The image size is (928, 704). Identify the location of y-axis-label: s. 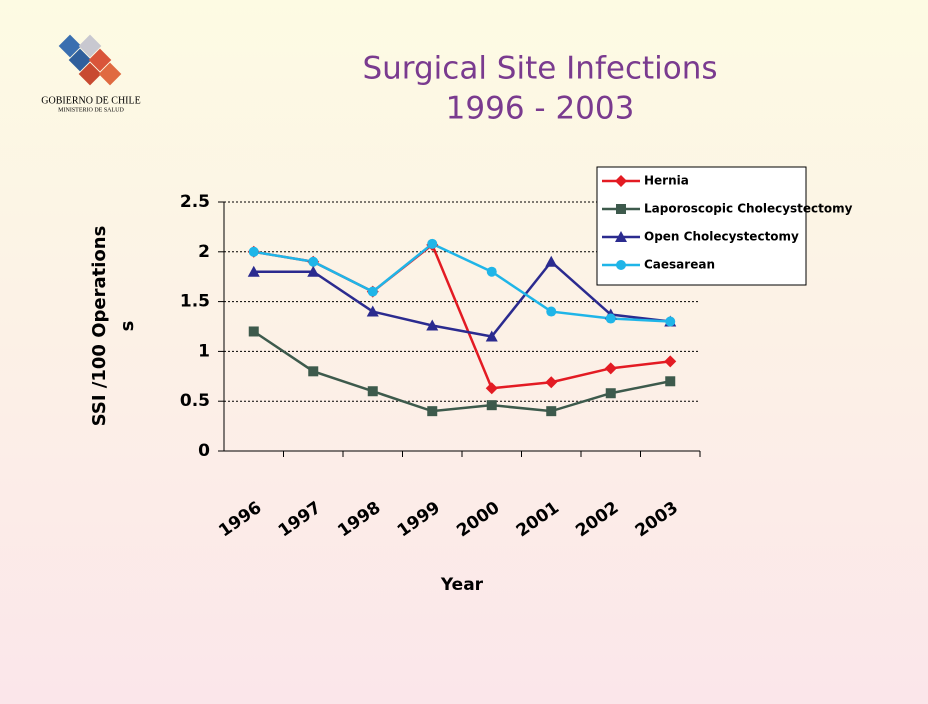
(127, 326).